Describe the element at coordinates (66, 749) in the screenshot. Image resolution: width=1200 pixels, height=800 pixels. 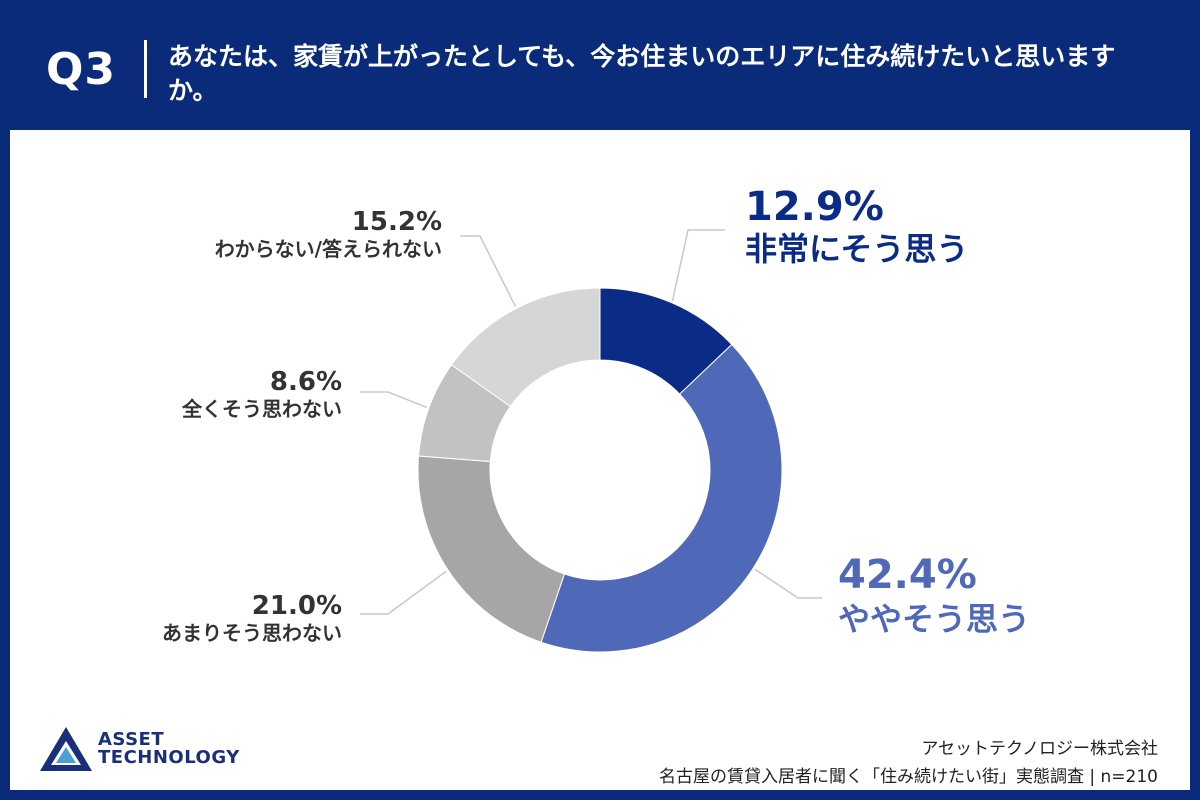
I see `triangle-logo-icon` at that location.